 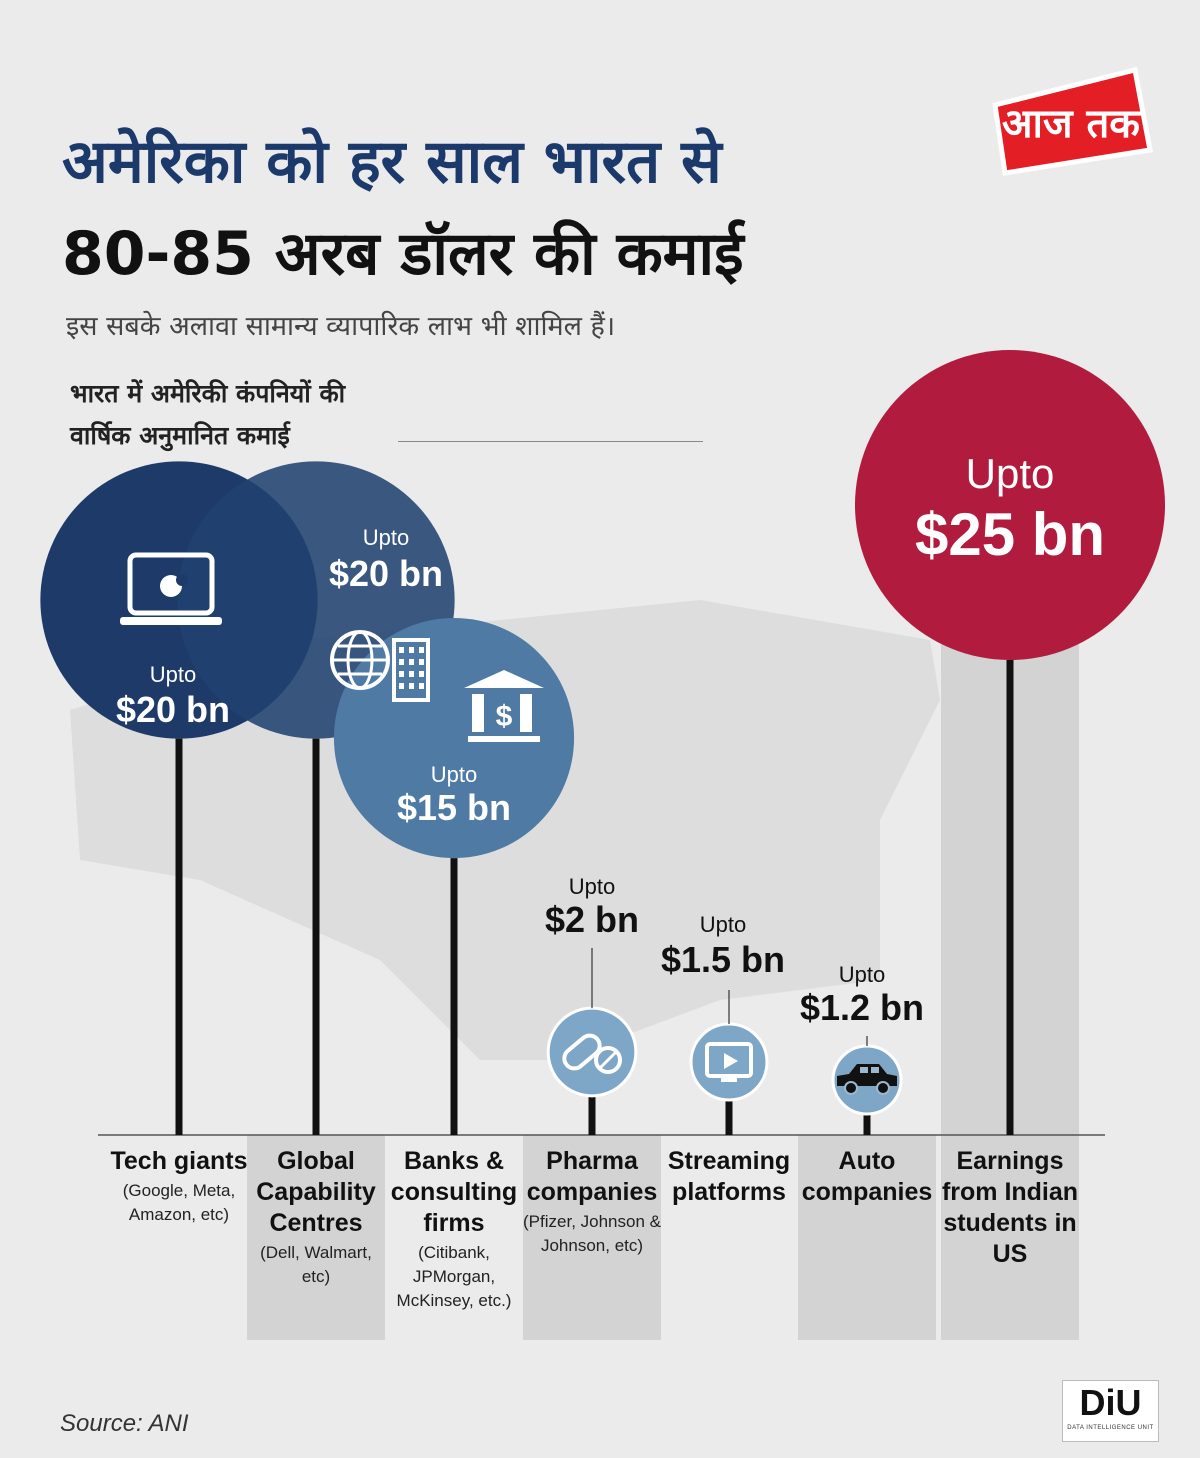 I want to click on category-name: Auto companies, so click(x=867, y=1176).